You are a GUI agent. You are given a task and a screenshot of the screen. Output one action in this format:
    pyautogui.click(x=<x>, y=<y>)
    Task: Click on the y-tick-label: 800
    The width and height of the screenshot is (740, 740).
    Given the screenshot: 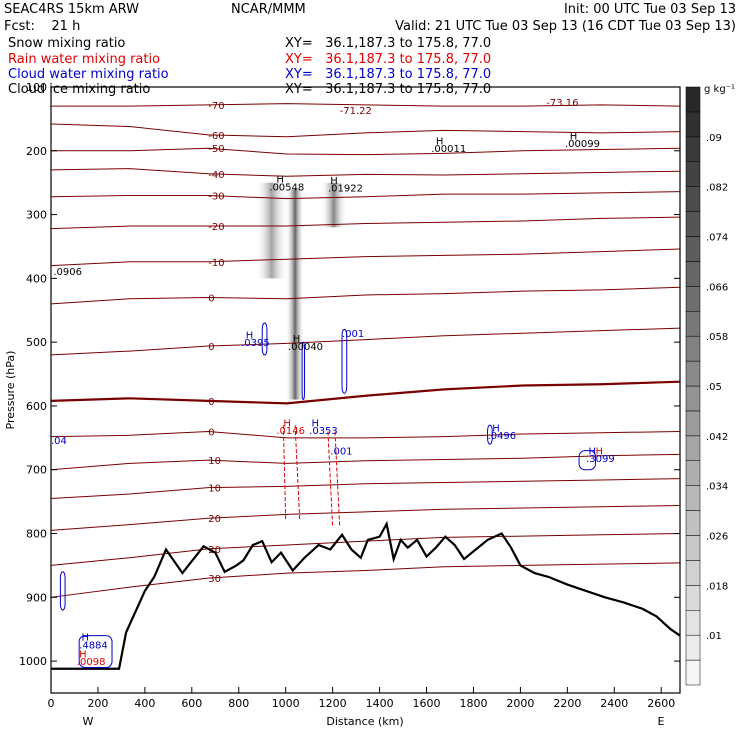 What is the action you would take?
    pyautogui.click(x=36, y=534)
    